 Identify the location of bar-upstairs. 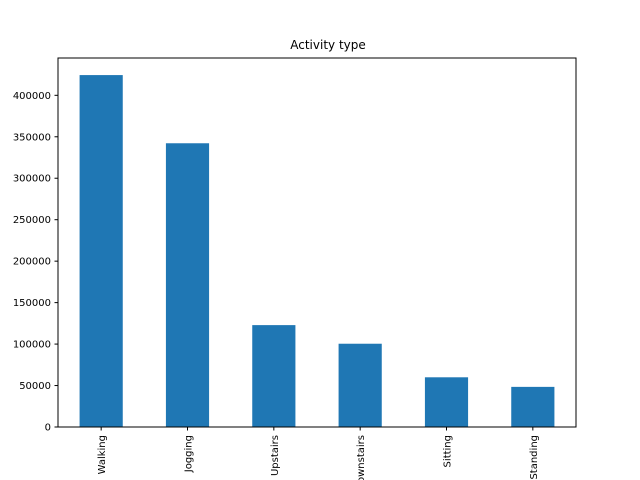
(274, 376).